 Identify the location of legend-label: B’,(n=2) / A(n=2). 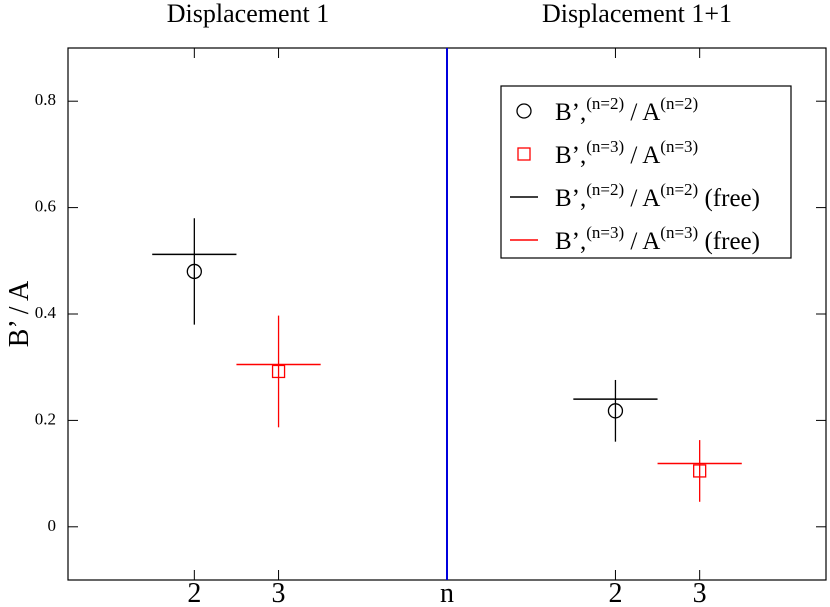
(626, 110).